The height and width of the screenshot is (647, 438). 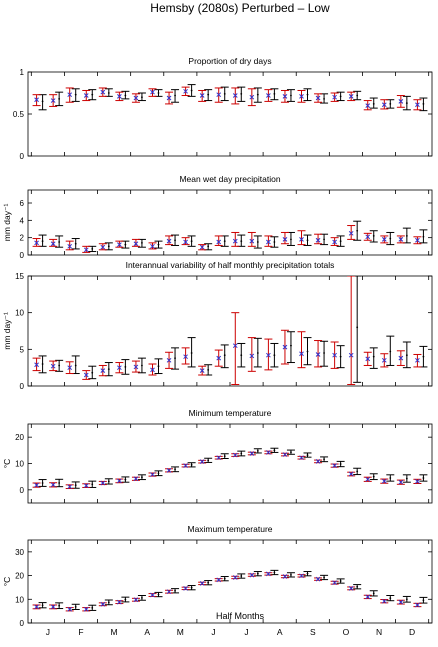 What do you see at coordinates (22, 386) in the screenshot?
I see `y-tick-label: 0` at bounding box center [22, 386].